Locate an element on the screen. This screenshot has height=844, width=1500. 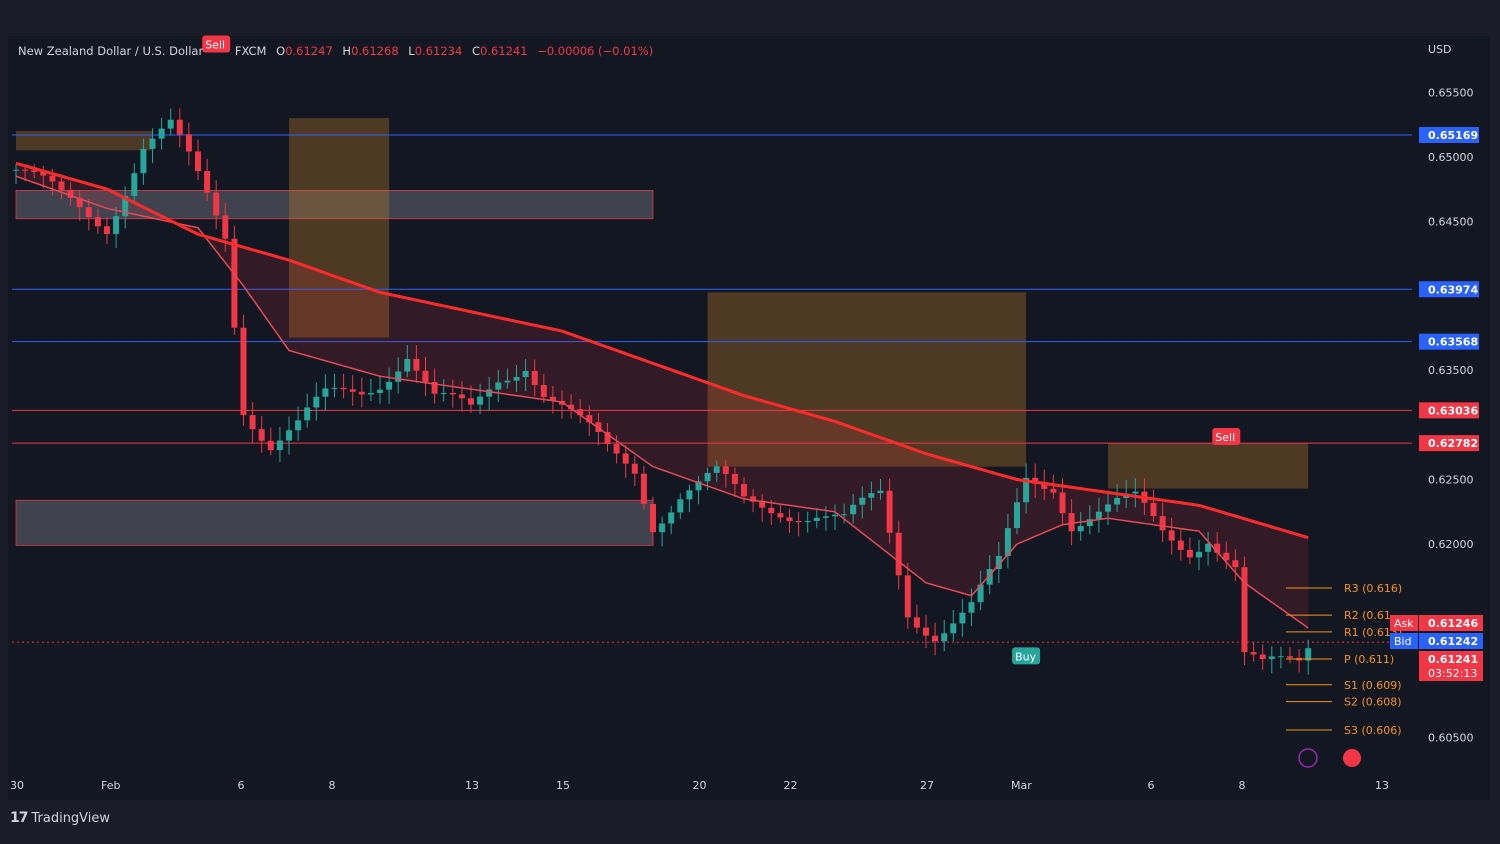
open-value: 0.61247 is located at coordinates (309, 51).